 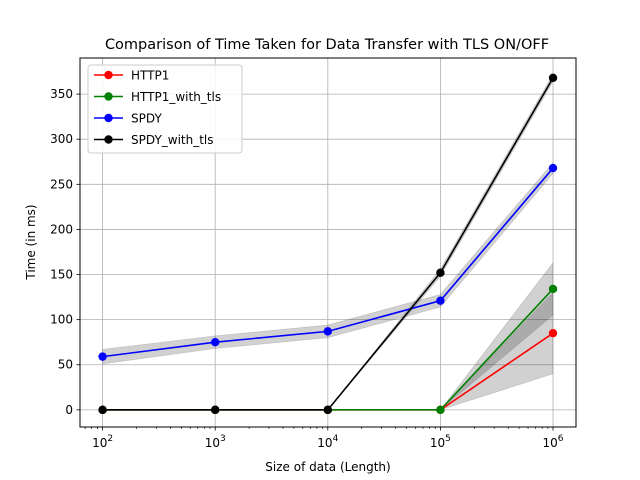 I want to click on x-tick-label: 10⁶, so click(x=553, y=442).